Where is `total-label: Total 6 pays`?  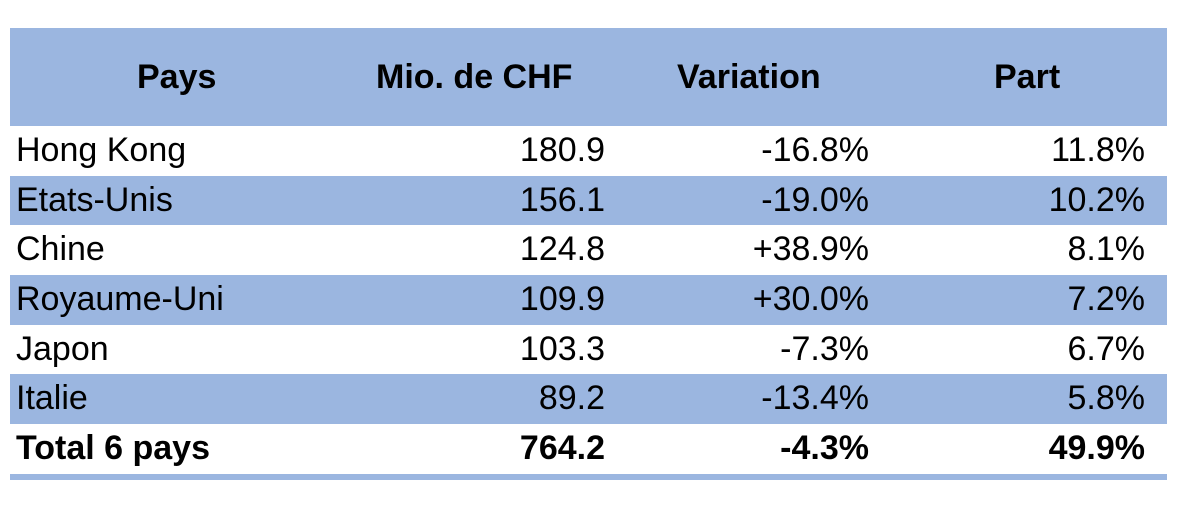 total-label: Total 6 pays is located at coordinates (113, 448).